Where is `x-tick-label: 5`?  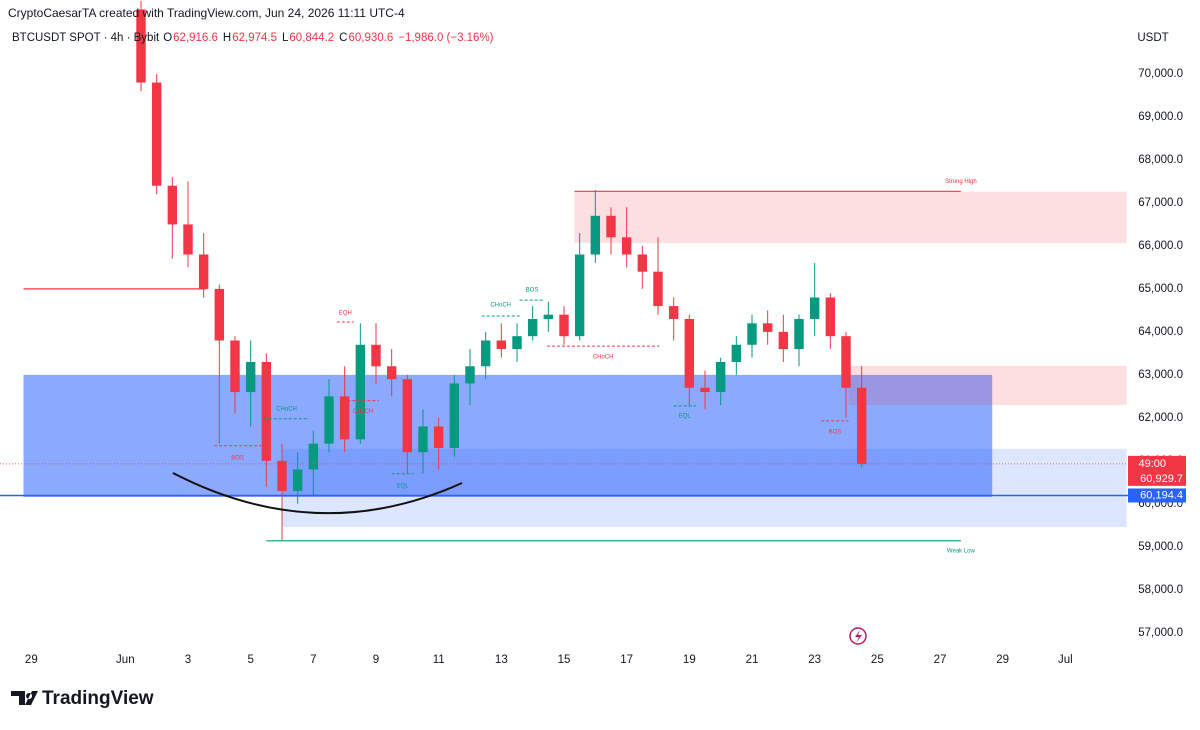
x-tick-label: 5 is located at coordinates (250, 660).